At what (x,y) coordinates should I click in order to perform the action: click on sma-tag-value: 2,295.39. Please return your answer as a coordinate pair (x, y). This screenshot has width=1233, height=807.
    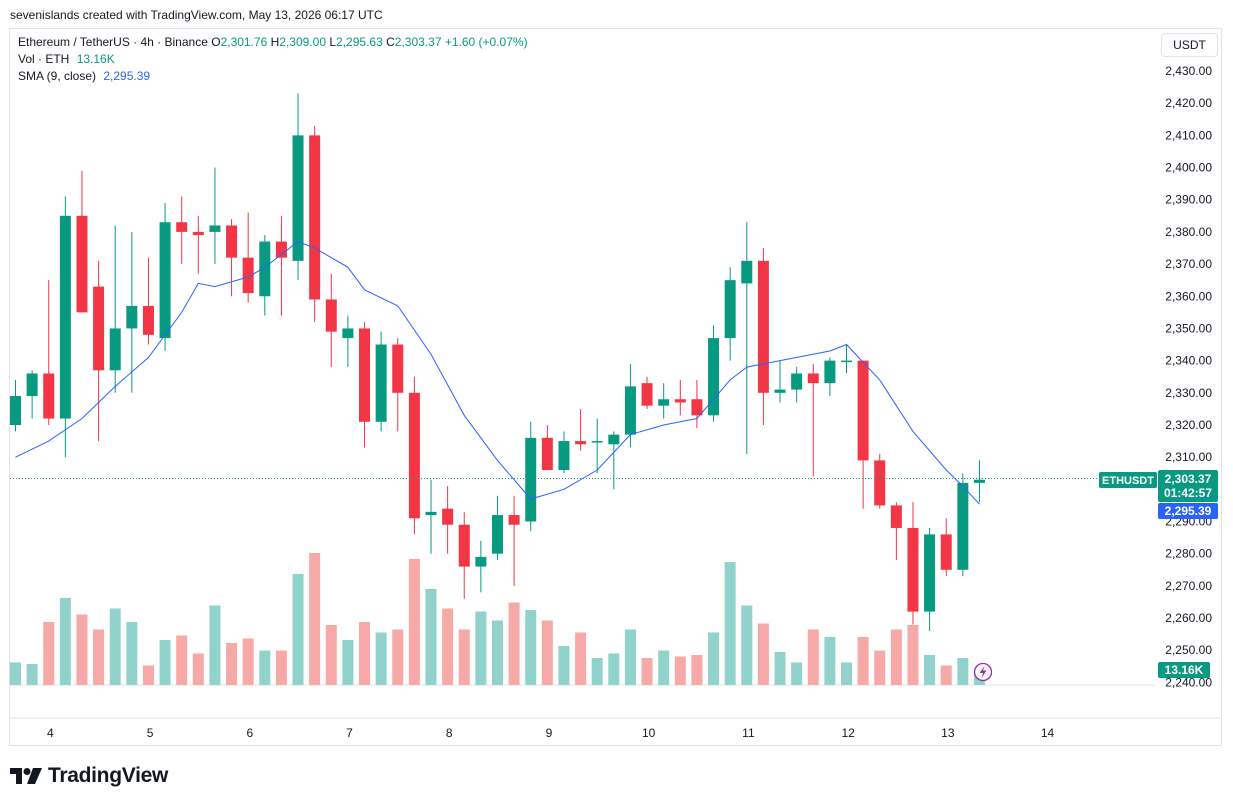
    Looking at the image, I should click on (1188, 511).